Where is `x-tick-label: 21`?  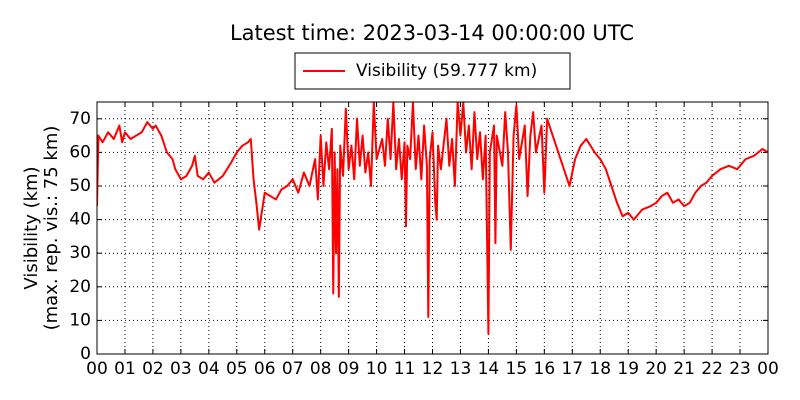 x-tick-label: 21 is located at coordinates (684, 369).